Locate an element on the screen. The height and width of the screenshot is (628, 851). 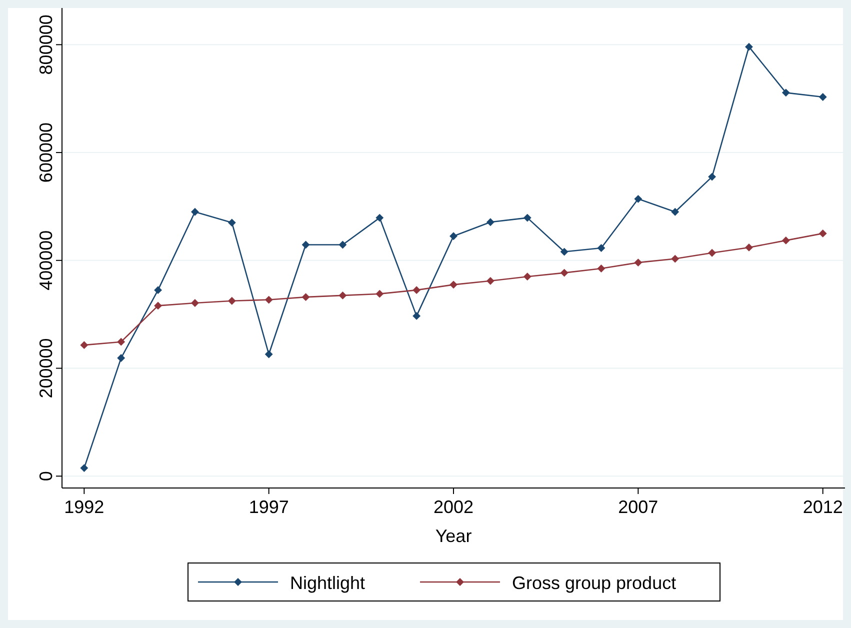
legend-label: Nightlight is located at coordinates (328, 583).